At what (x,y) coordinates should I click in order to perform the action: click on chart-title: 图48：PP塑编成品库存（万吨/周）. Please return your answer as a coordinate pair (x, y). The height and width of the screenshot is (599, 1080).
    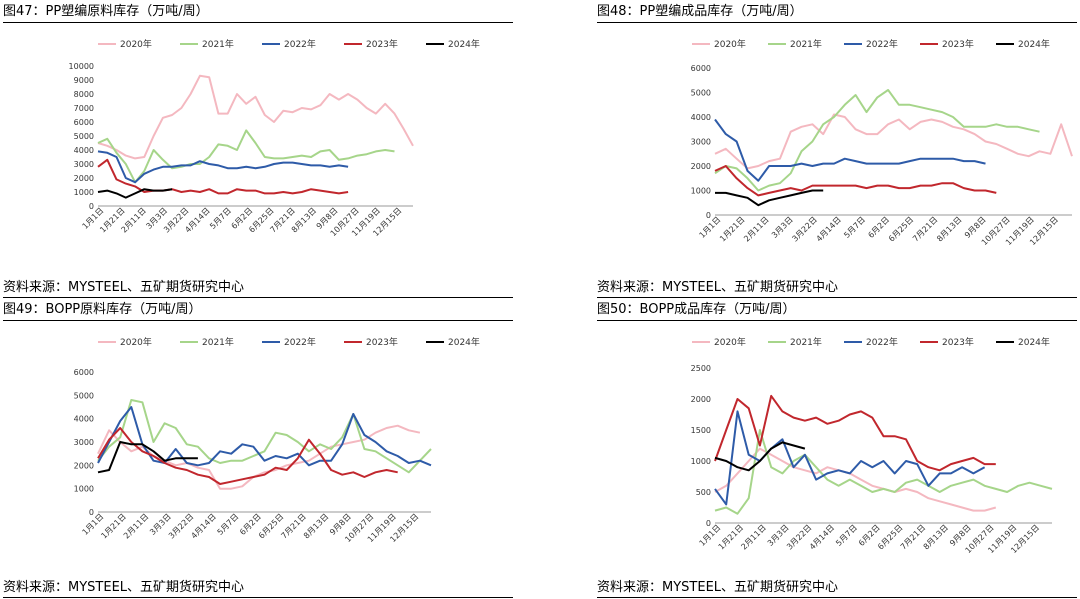
    Looking at the image, I should click on (837, 12).